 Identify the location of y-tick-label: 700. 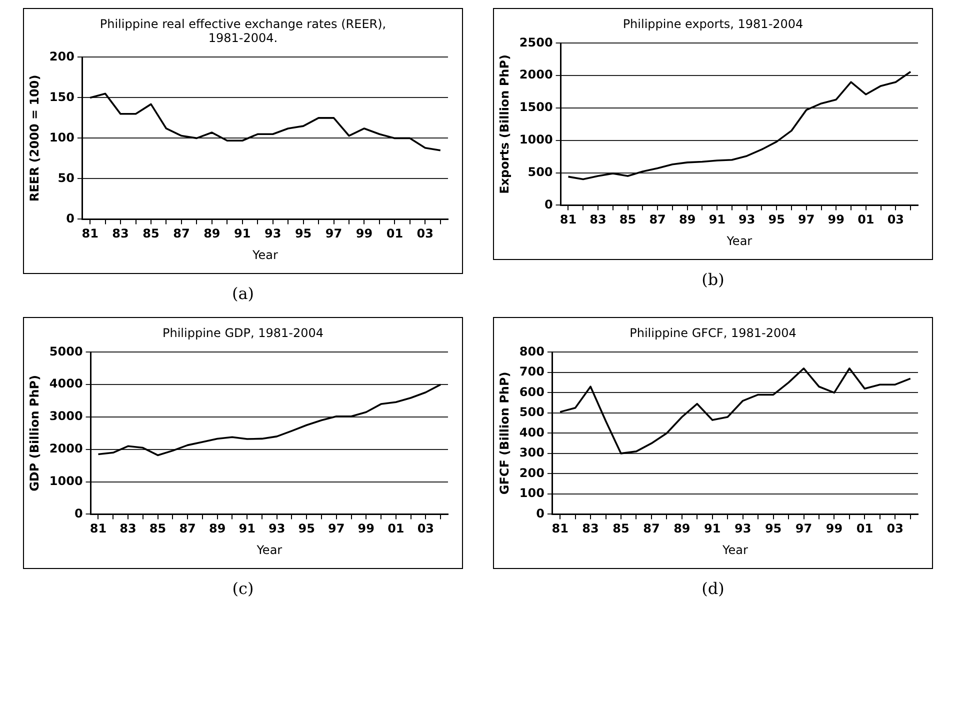
(531, 371).